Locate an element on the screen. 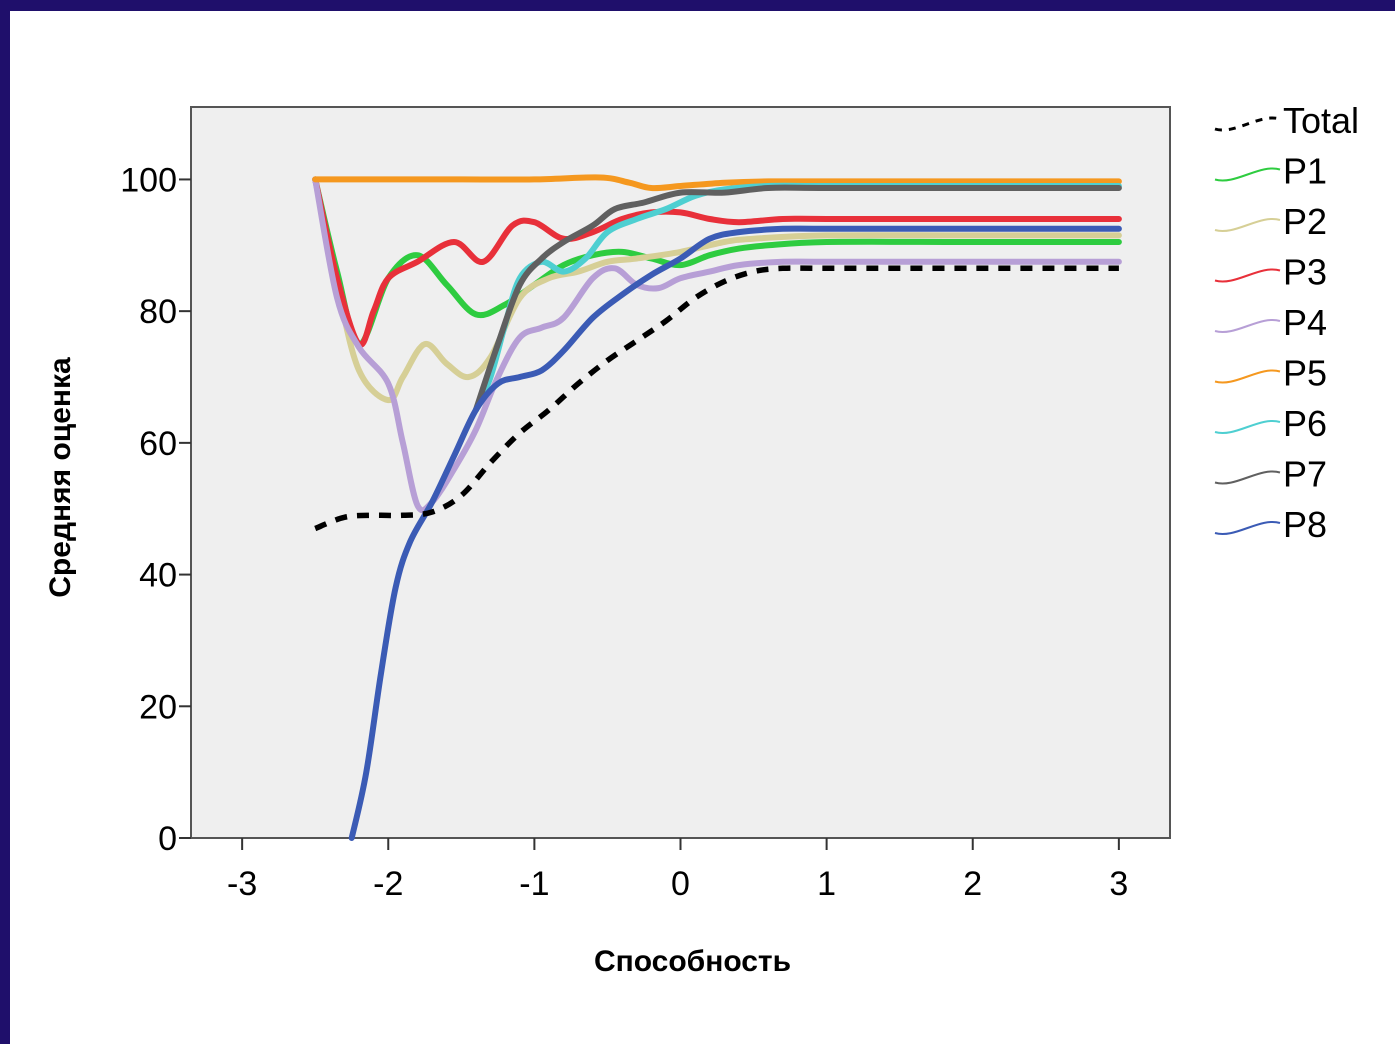 The width and height of the screenshot is (1395, 1044). legend-label-p8: P8 is located at coordinates (1305, 524).